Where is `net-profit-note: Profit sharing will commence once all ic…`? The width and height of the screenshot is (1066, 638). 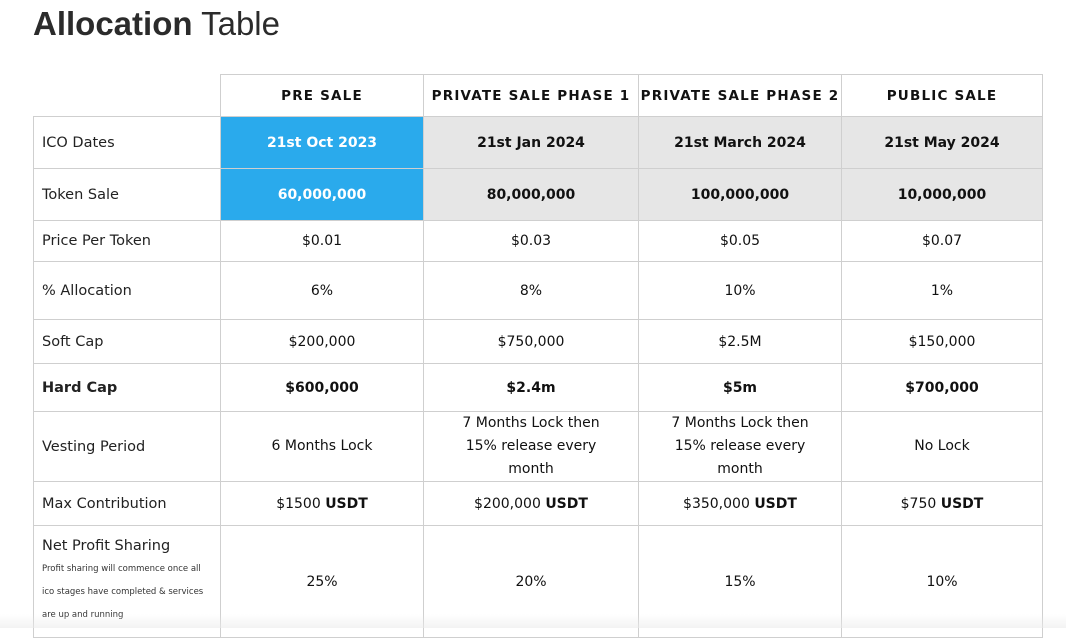 net-profit-note: Profit sharing will commence once all ic… is located at coordinates (123, 592).